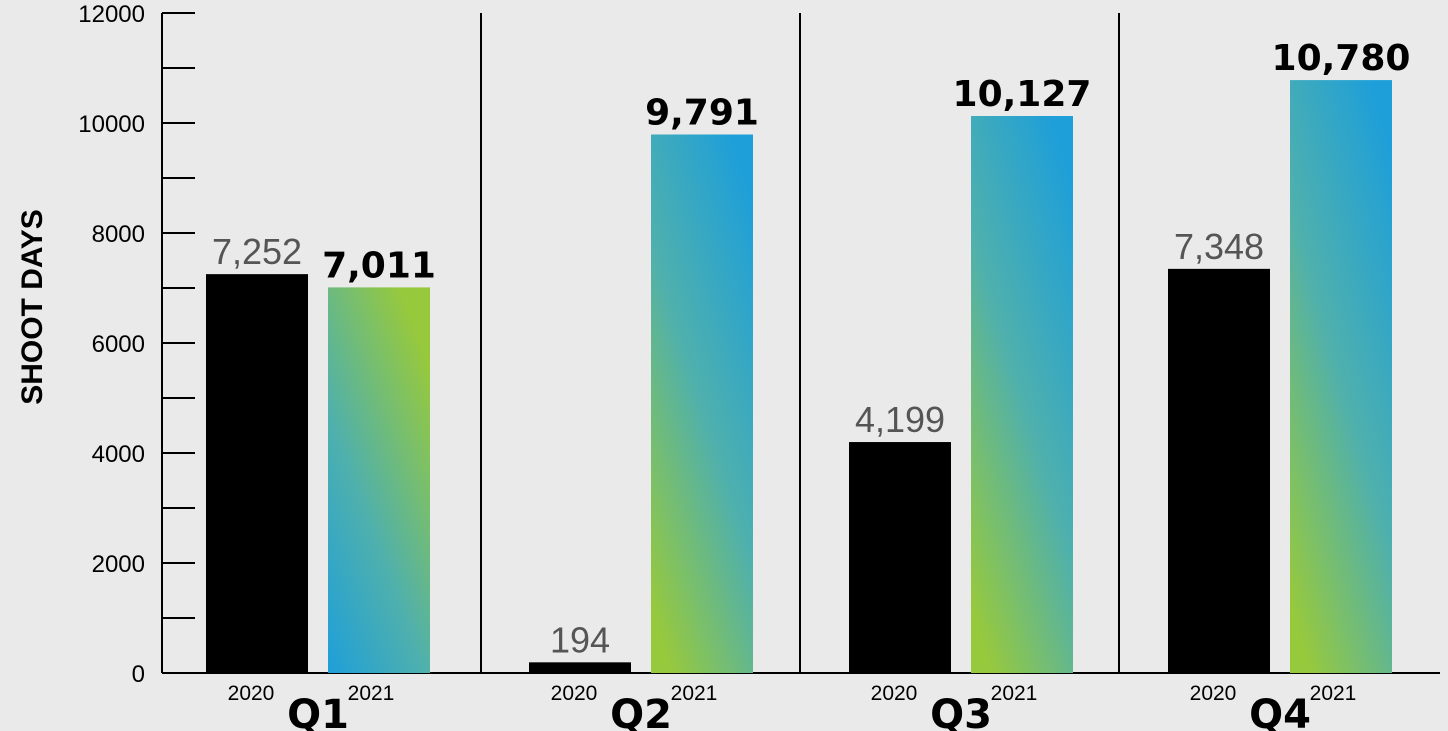 This screenshot has width=1448, height=731. I want to click on category-label-q1: Q1, so click(318, 711).